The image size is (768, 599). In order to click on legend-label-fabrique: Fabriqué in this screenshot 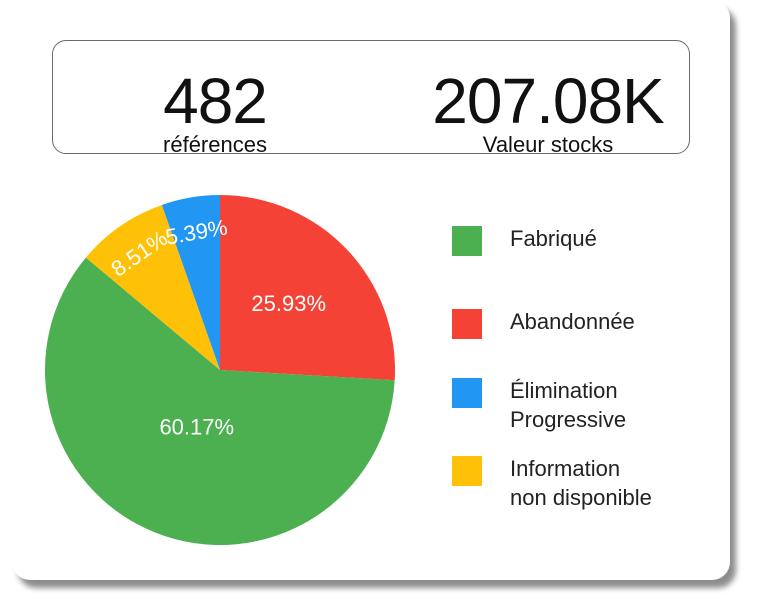, I will do `click(553, 238)`.